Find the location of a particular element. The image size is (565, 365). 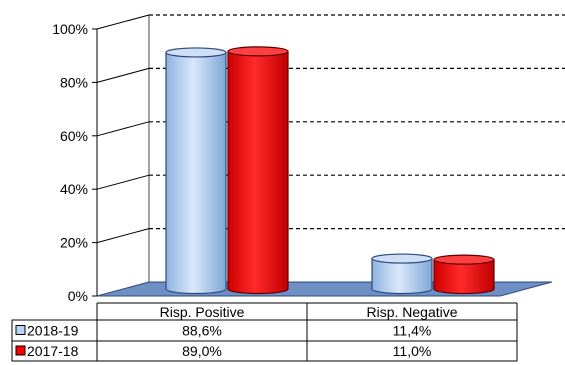

y-tick-label: 40% is located at coordinates (74, 189).